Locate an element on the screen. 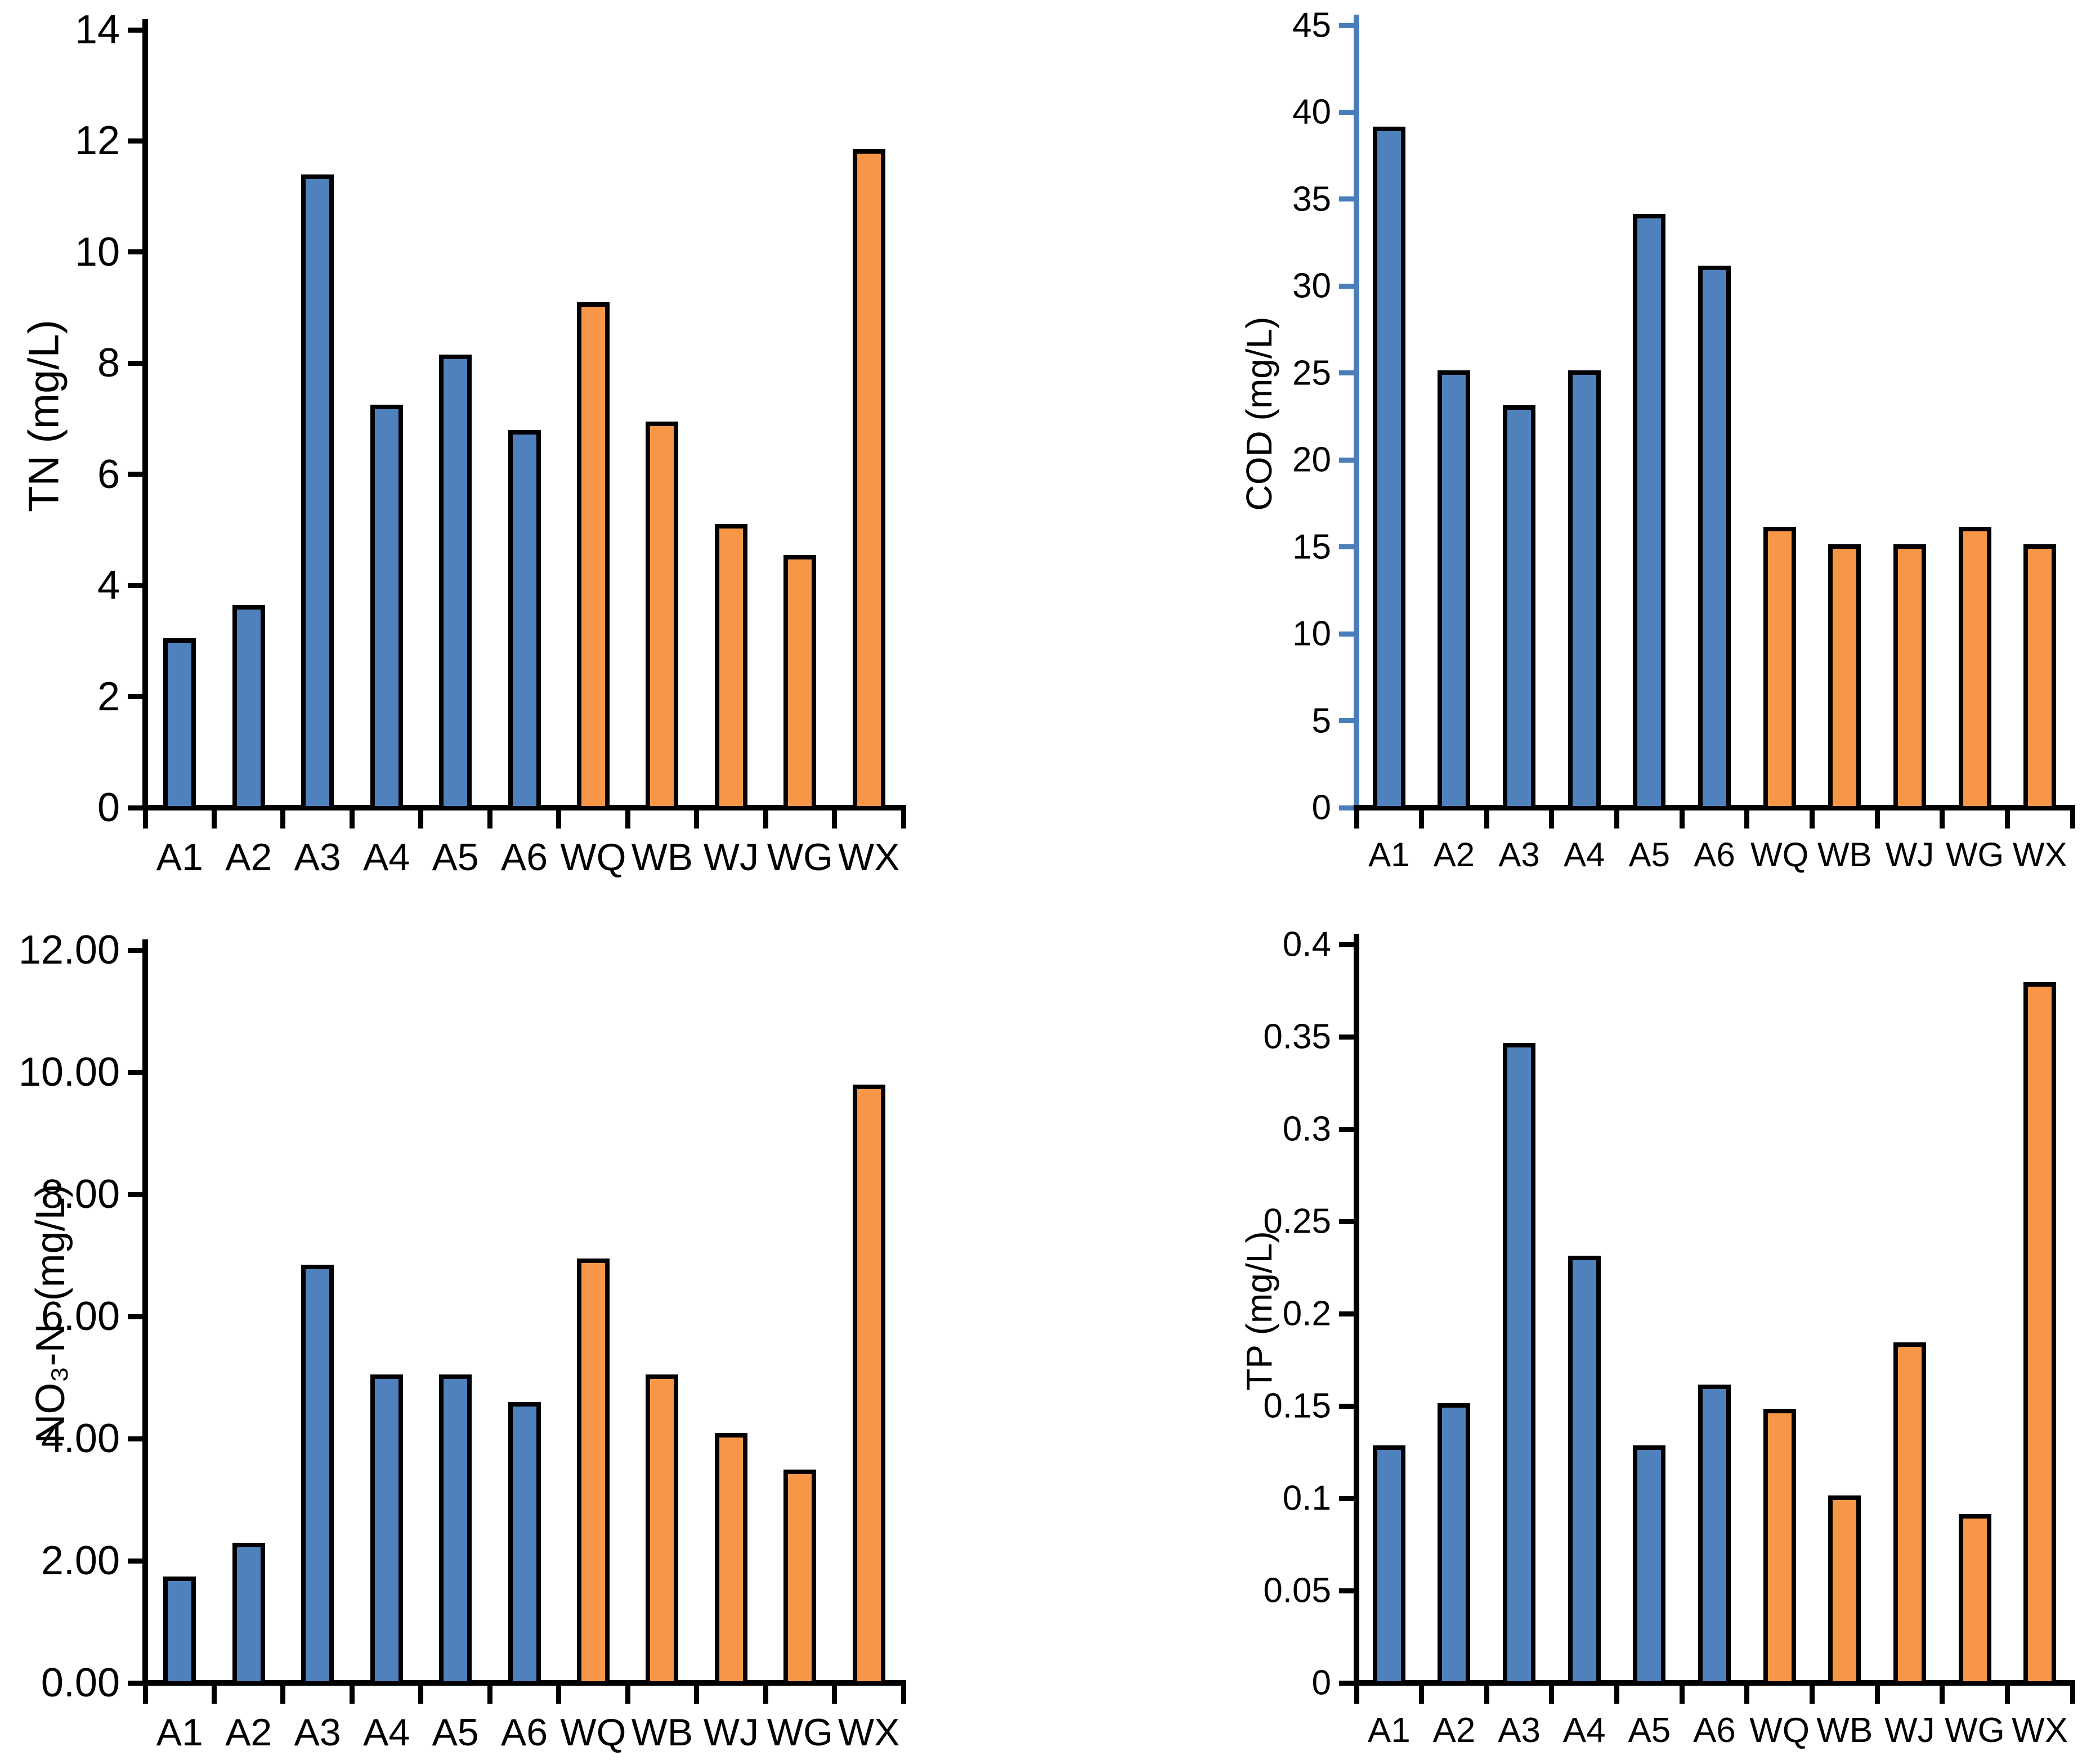  y-tick-label: 0.2 is located at coordinates (1306, 1313).